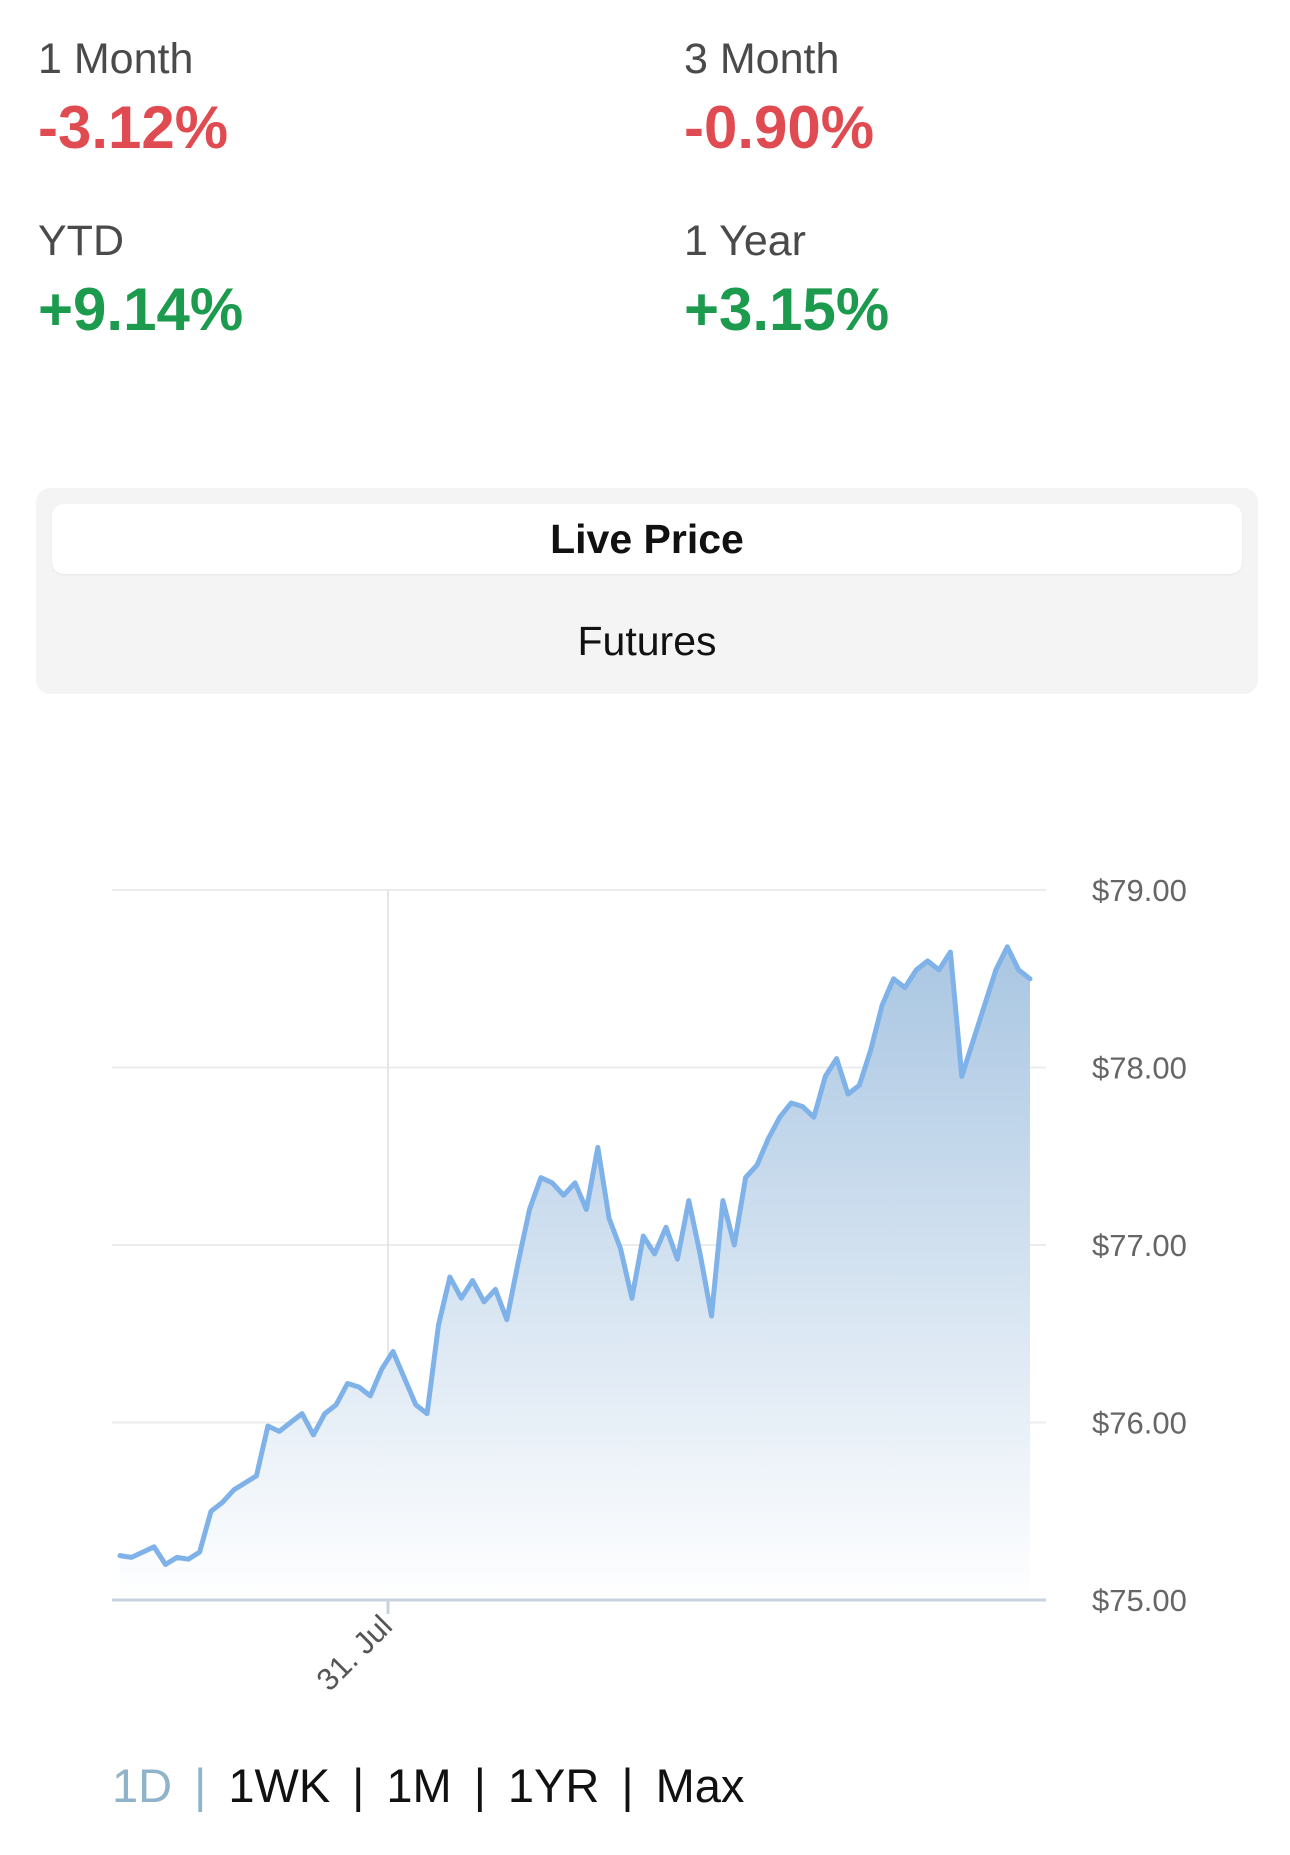  I want to click on stat-label: 1 Month, so click(116, 59).